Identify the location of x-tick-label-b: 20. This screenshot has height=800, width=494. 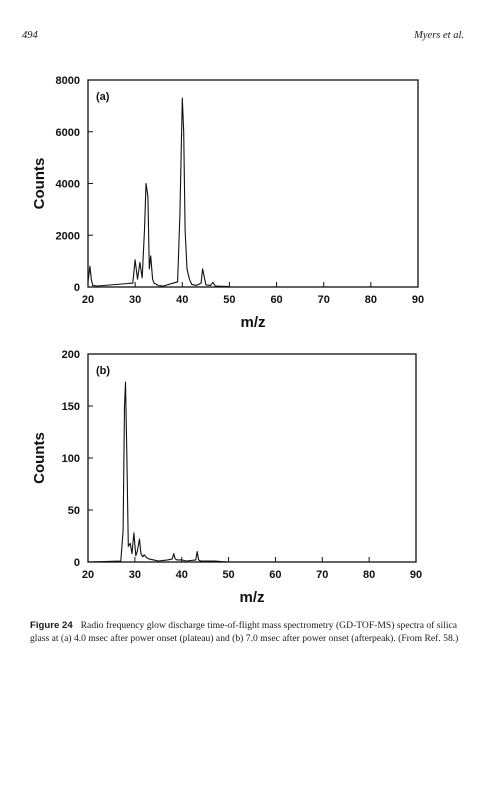
(88, 575).